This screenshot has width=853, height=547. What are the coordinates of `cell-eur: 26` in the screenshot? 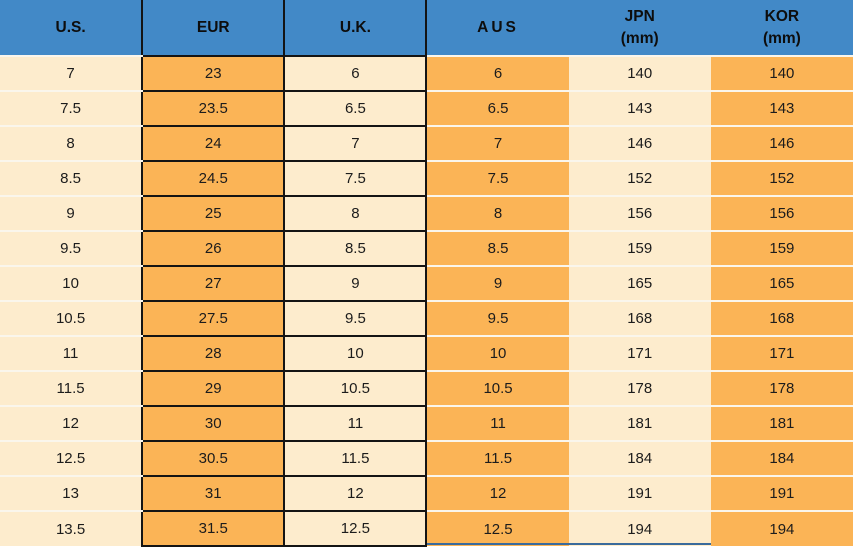 It's located at (213, 248).